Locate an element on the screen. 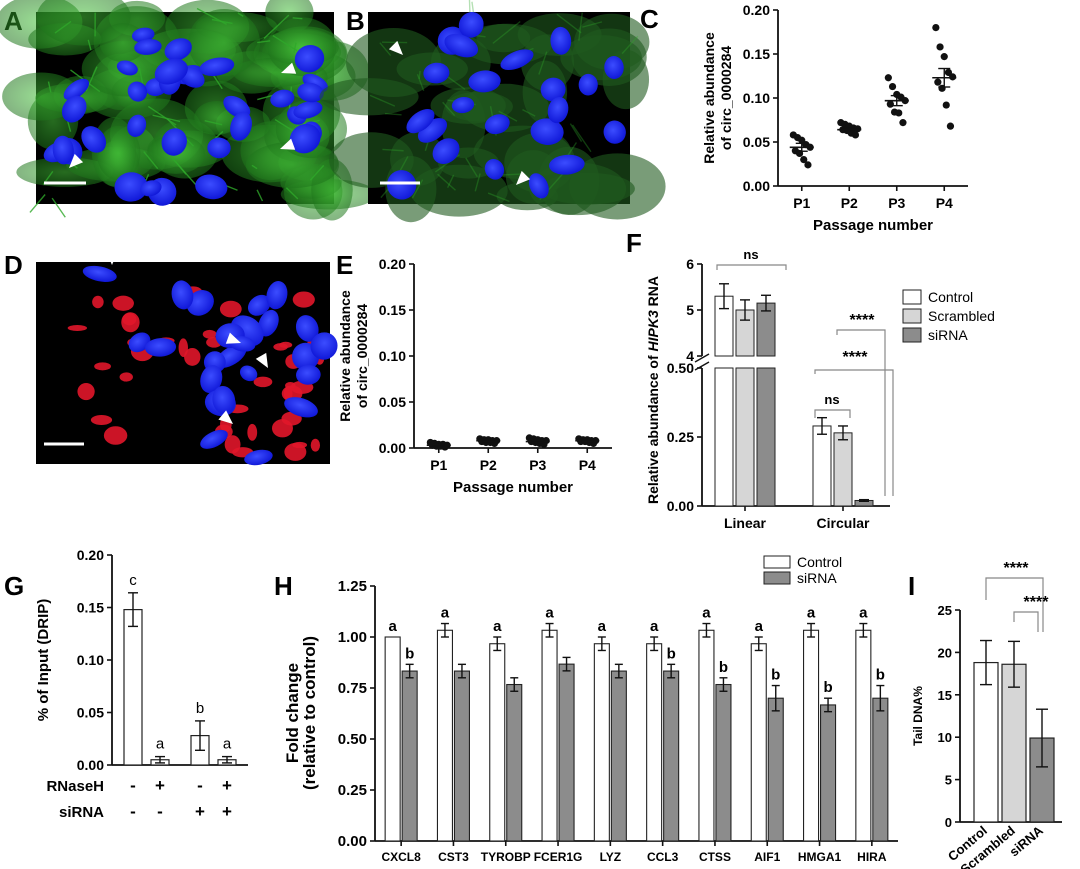 Image resolution: width=1080 pixels, height=869 pixels. legend-label: siRNA is located at coordinates (817, 578).